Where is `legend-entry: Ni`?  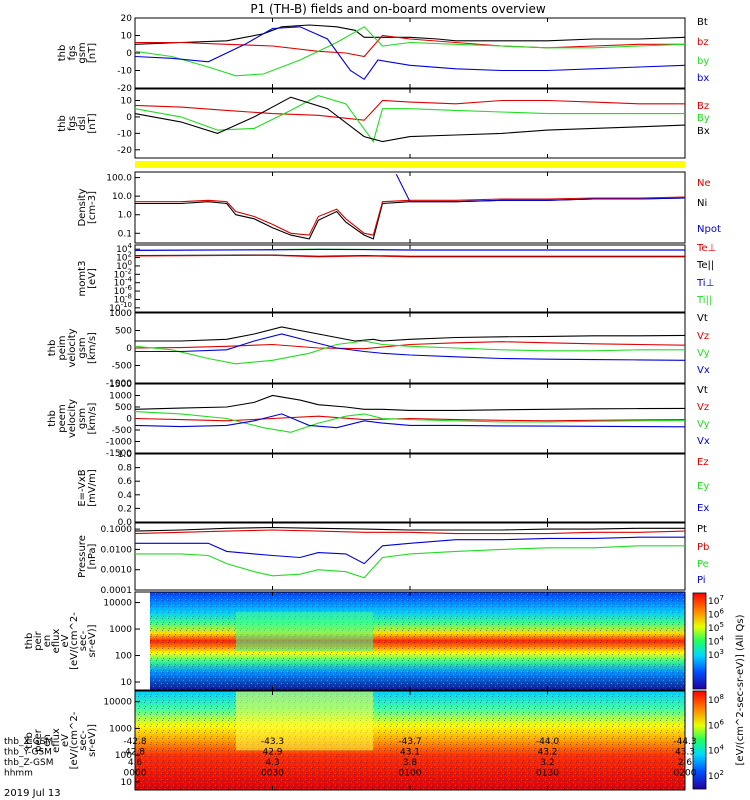
legend-entry: Ni is located at coordinates (702, 203).